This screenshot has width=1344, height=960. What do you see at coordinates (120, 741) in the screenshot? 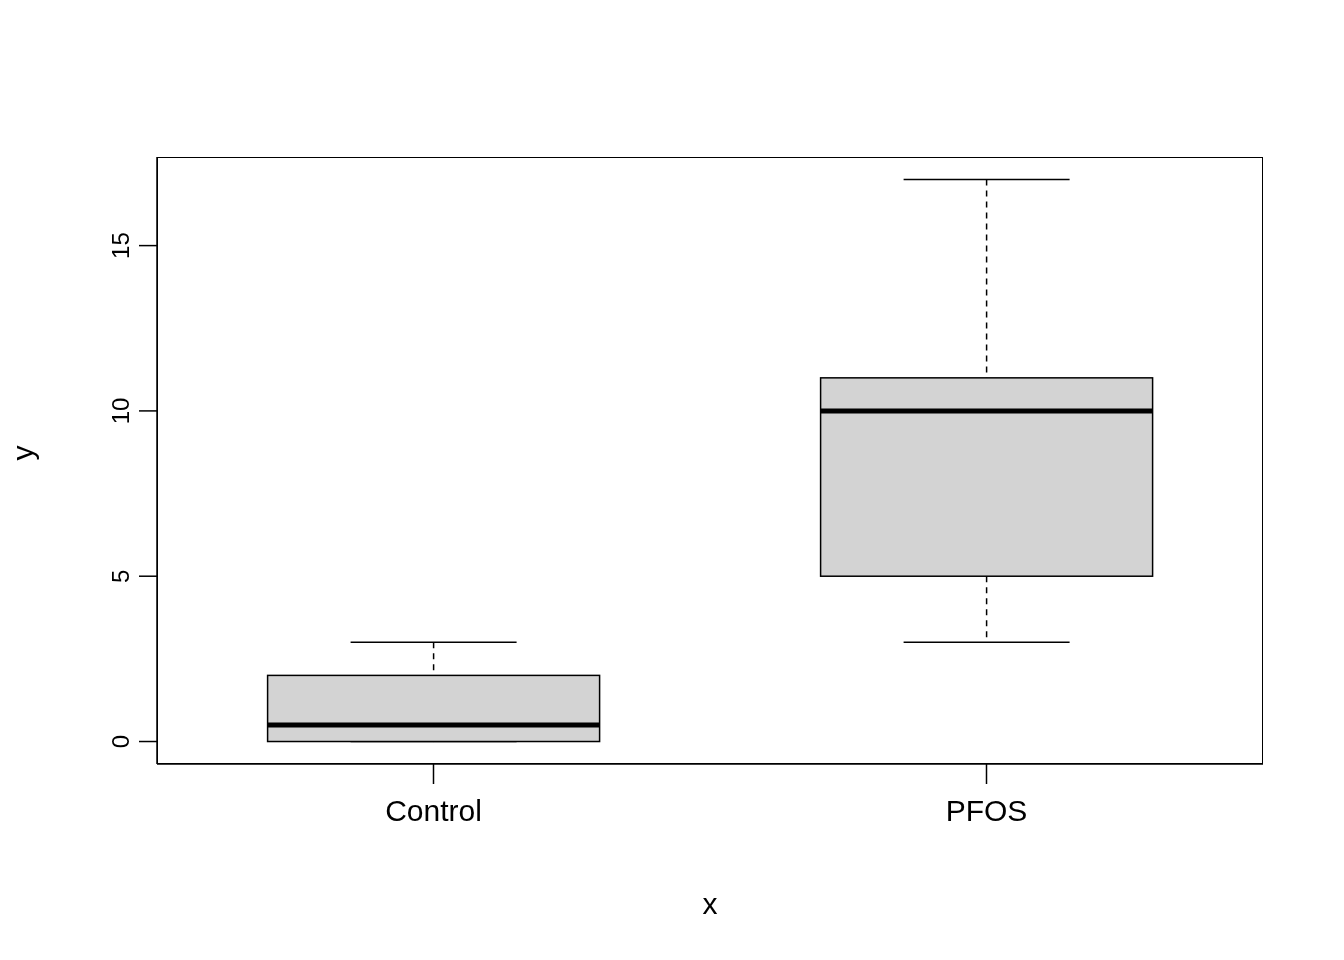
I see `y-tick-label: 0` at bounding box center [120, 741].